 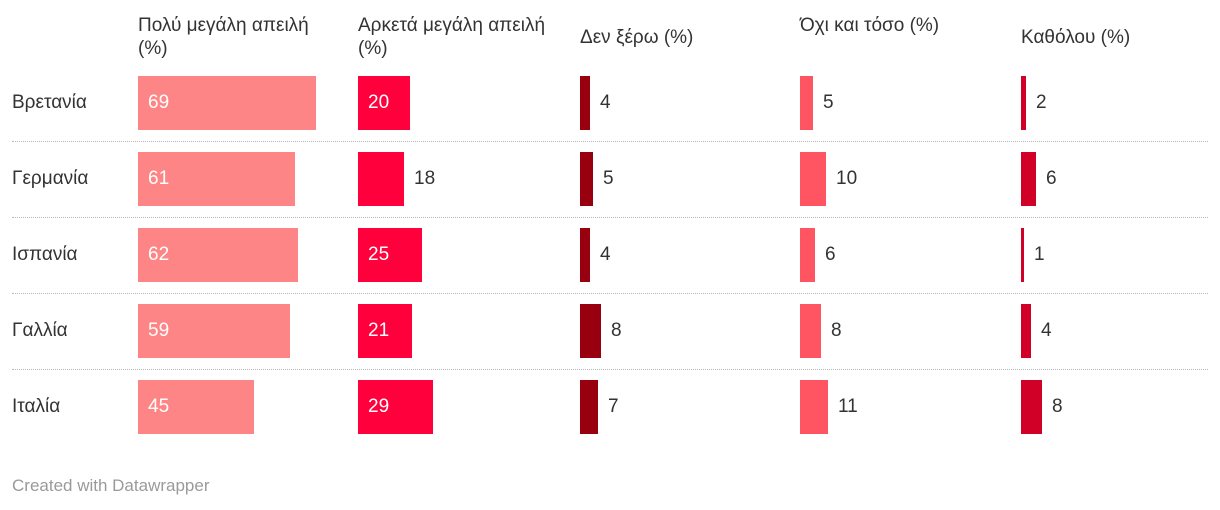 I want to click on value-label-not-at-all: 1, so click(x=1039, y=254).